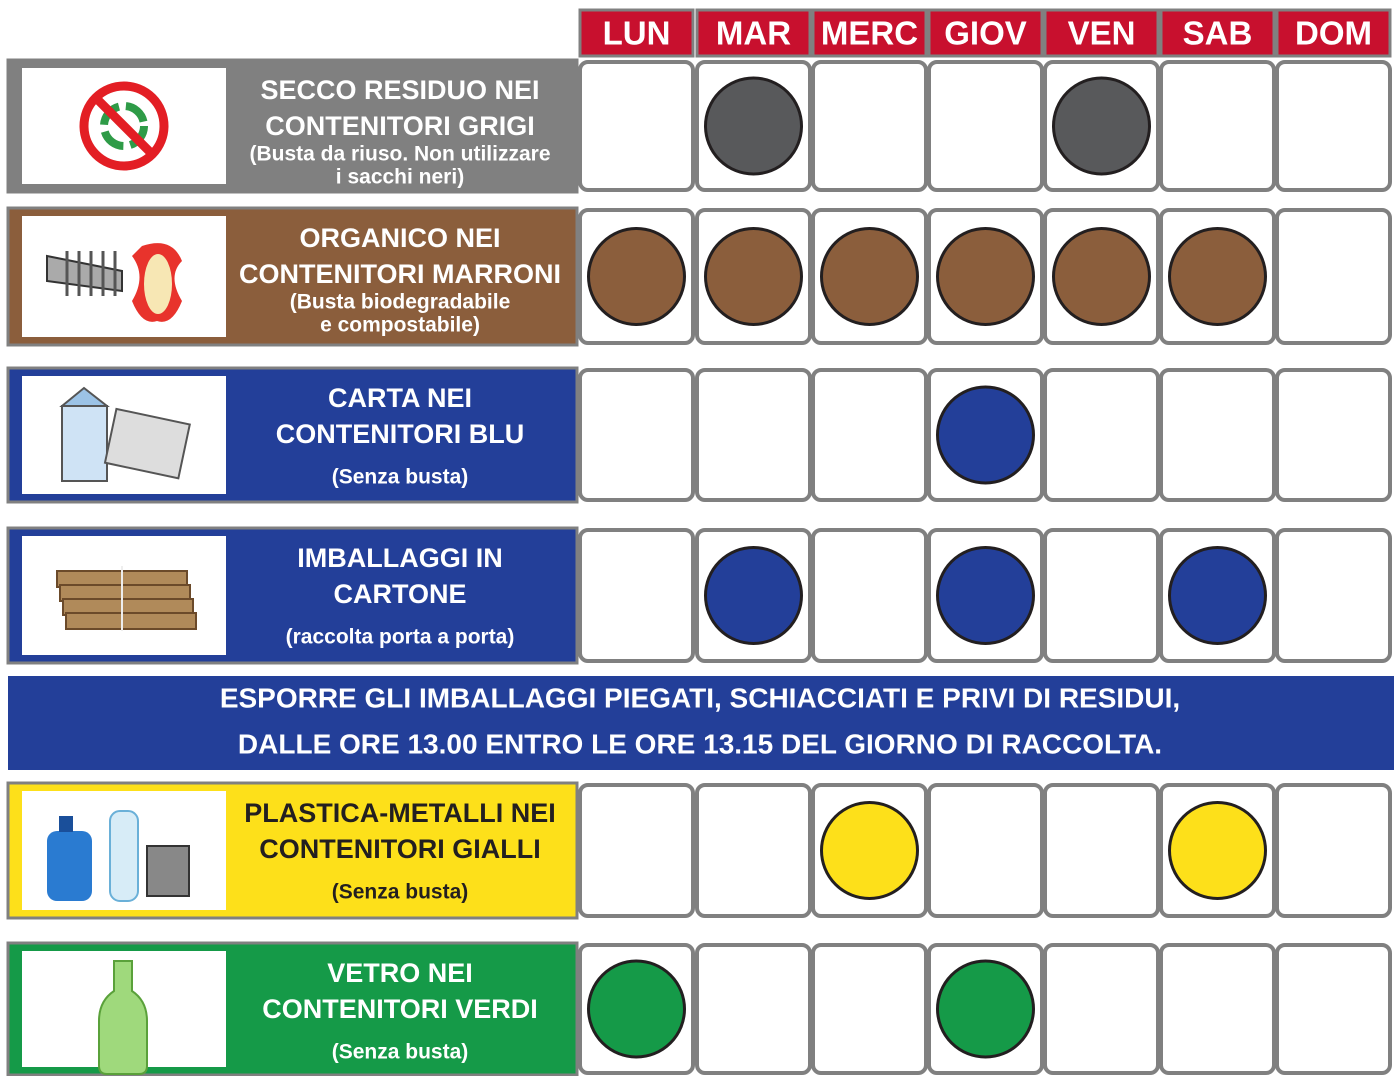  I want to click on day-label: GIOV, so click(985, 33).